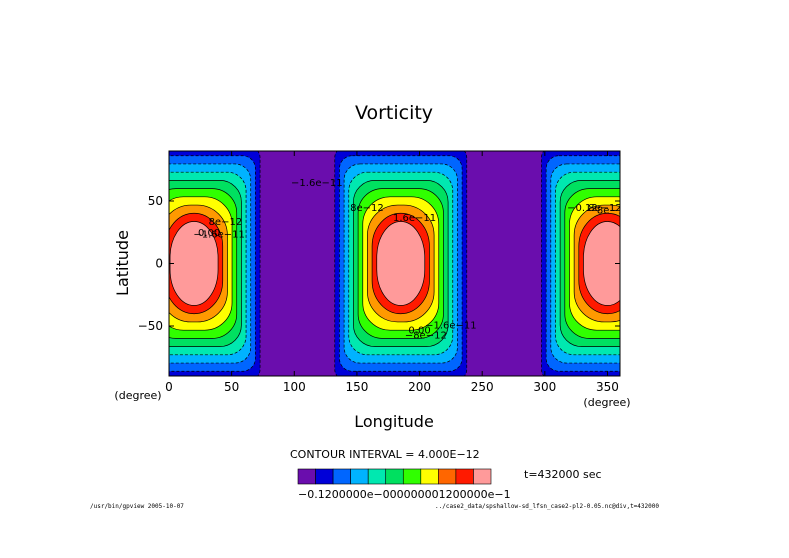  I want to click on colorbar, so click(394, 476).